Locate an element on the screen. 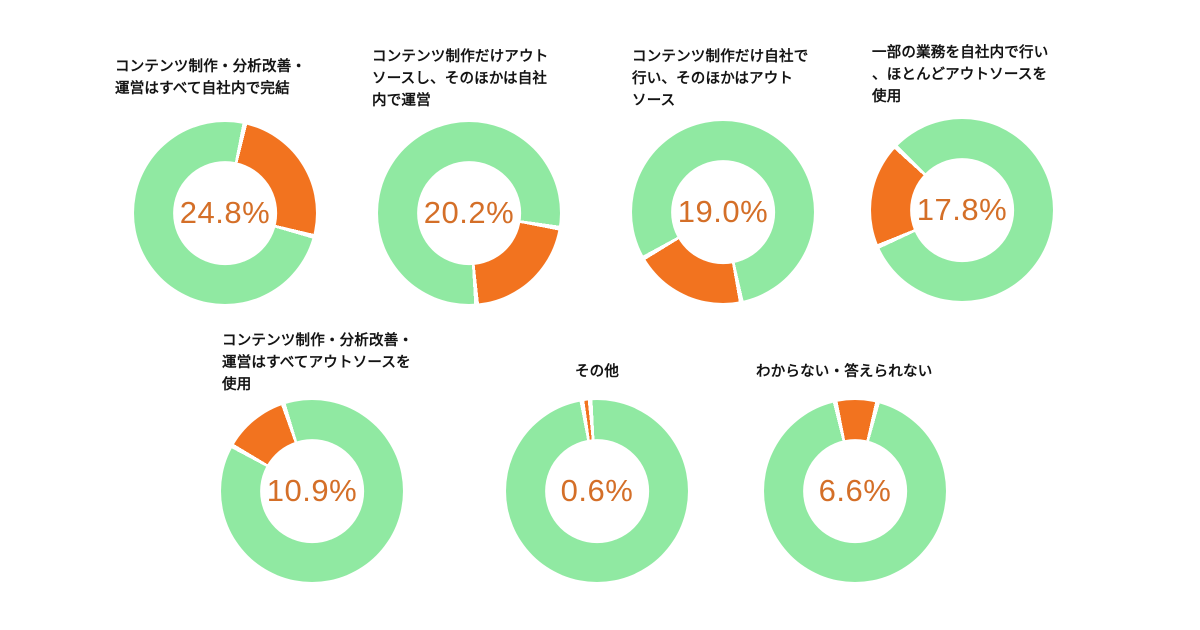  donut-value-label: 0.6% is located at coordinates (597, 490).